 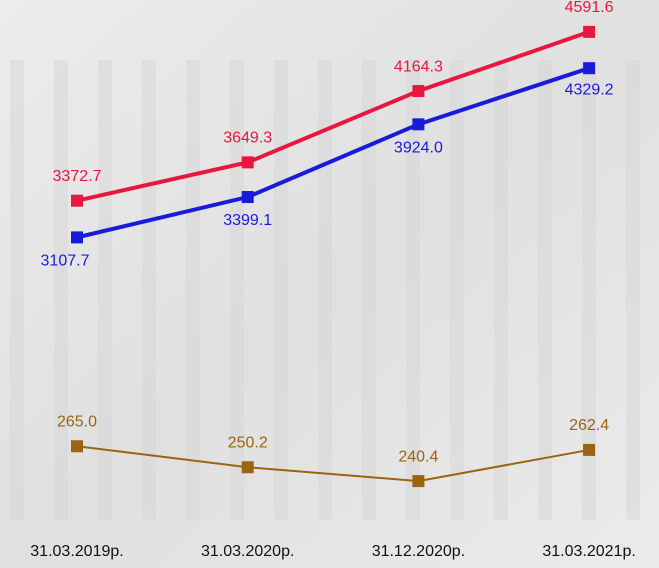 What do you see at coordinates (589, 425) in the screenshot?
I see `data-label: 262.4` at bounding box center [589, 425].